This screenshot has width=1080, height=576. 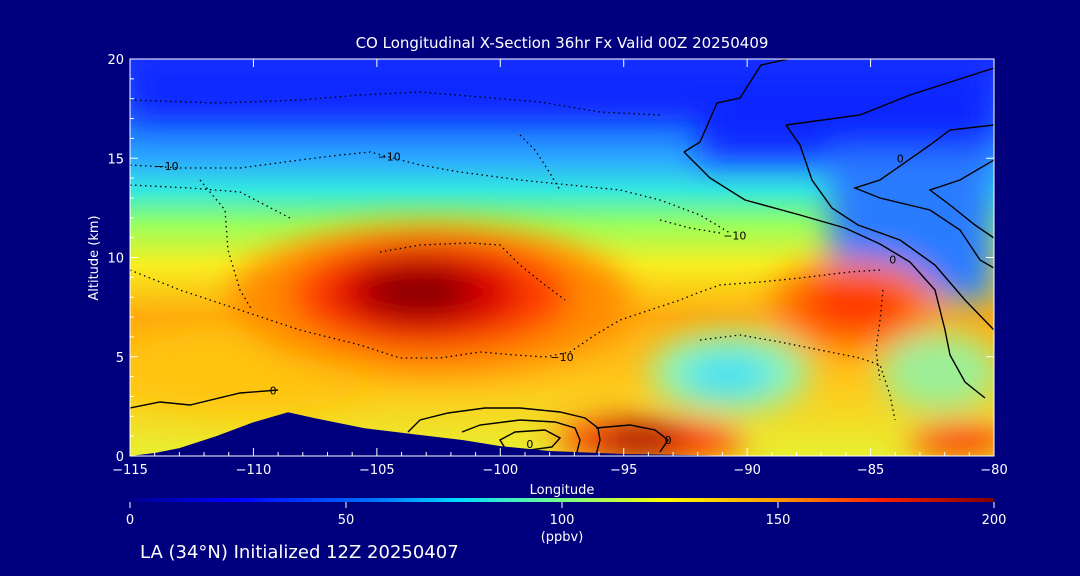 I want to click on y-tick-label: 20, so click(x=115, y=60).